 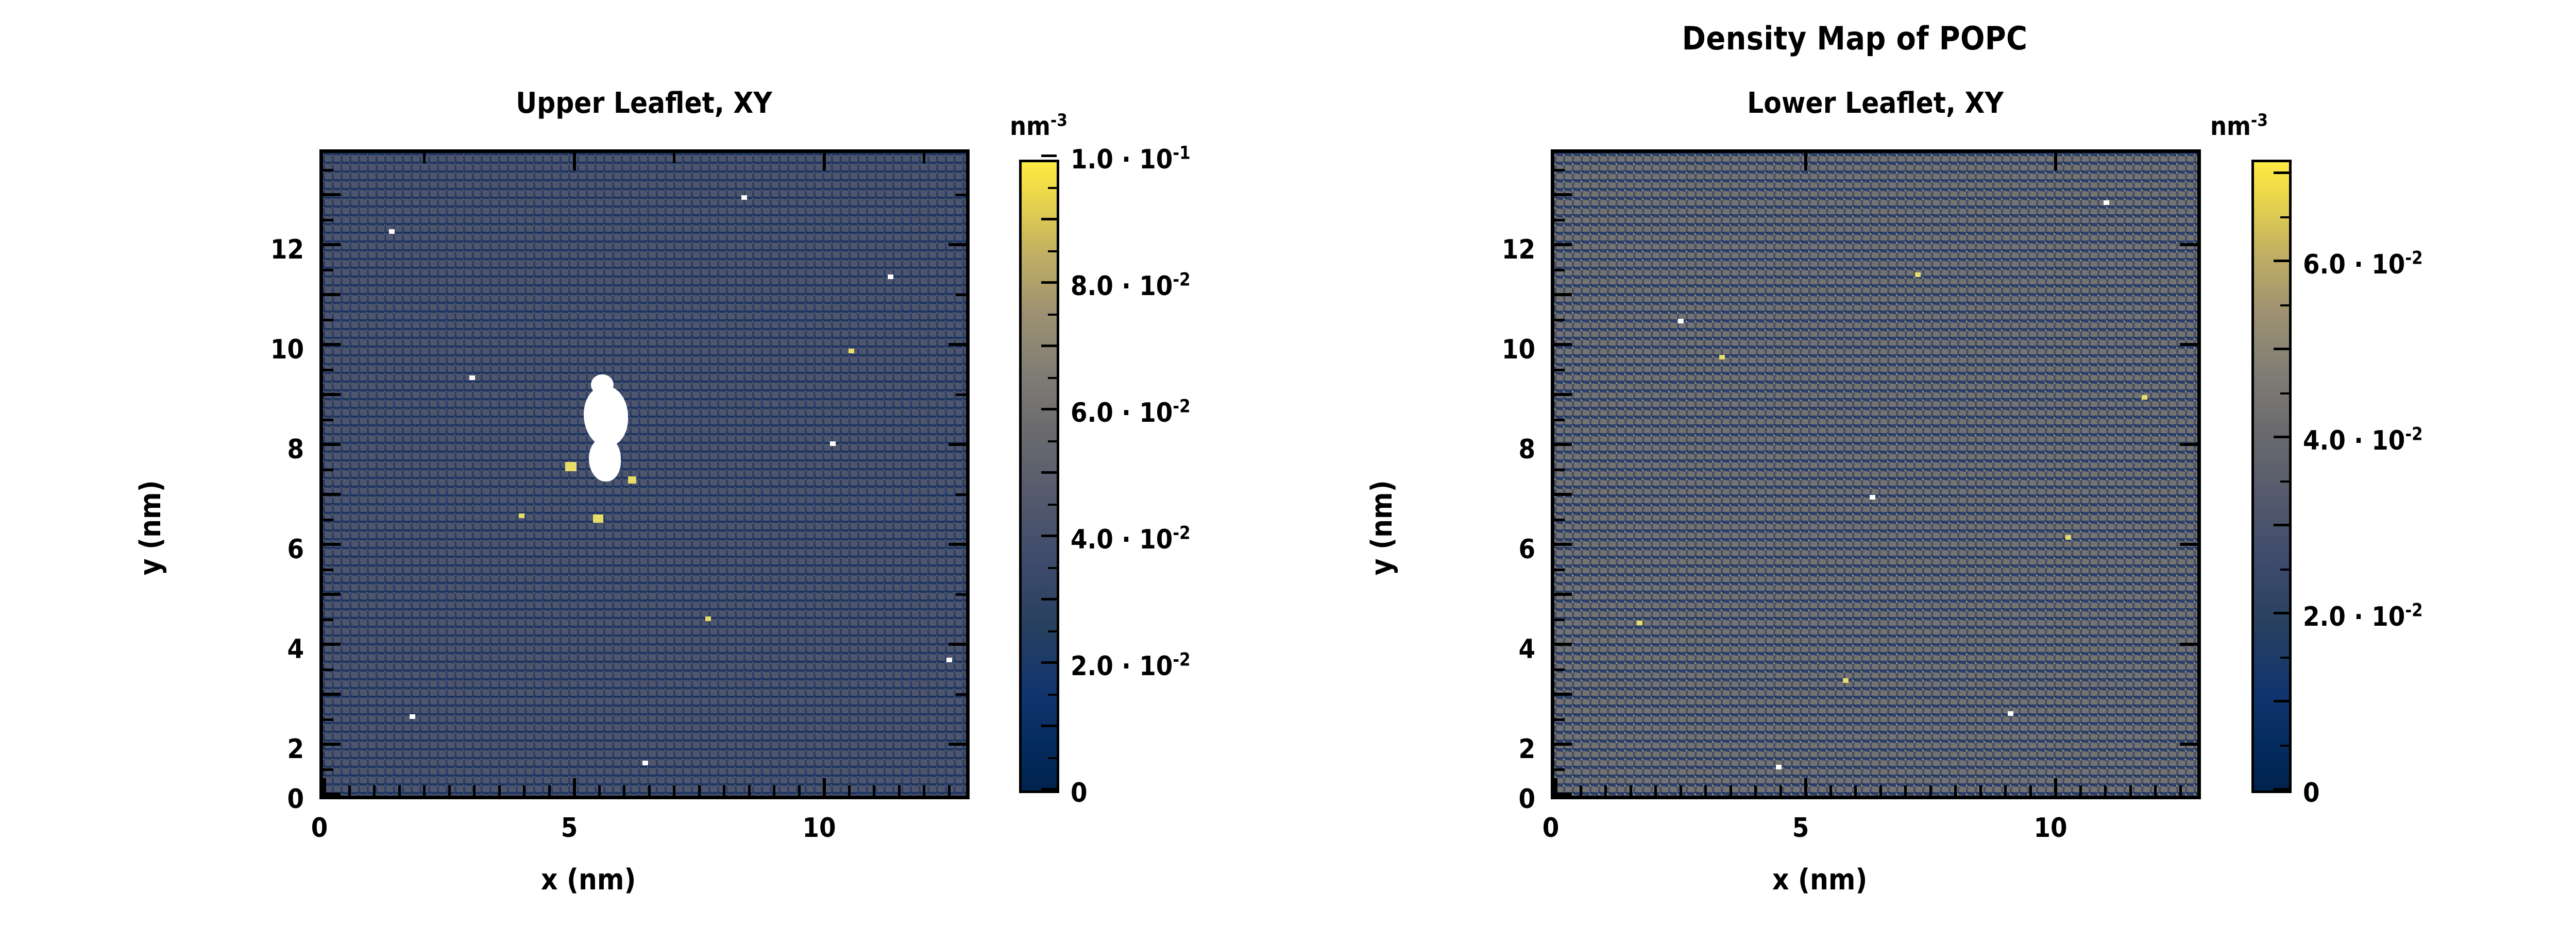 I want to click on cbar-label: 6.0 · 10⁻², so click(x=1131, y=412).